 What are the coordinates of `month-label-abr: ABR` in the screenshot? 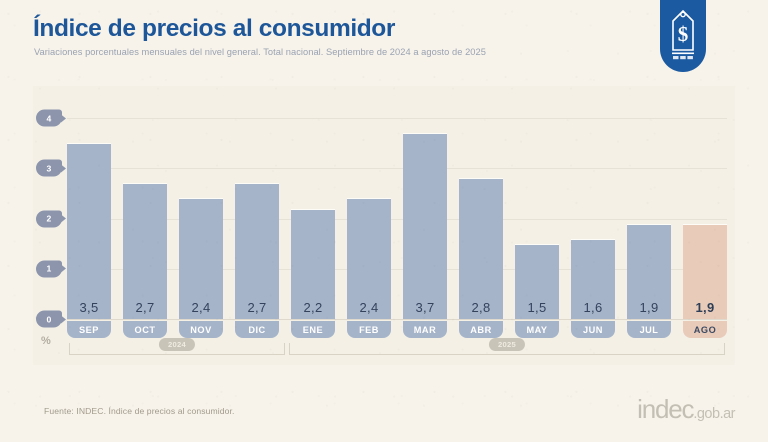 It's located at (481, 329).